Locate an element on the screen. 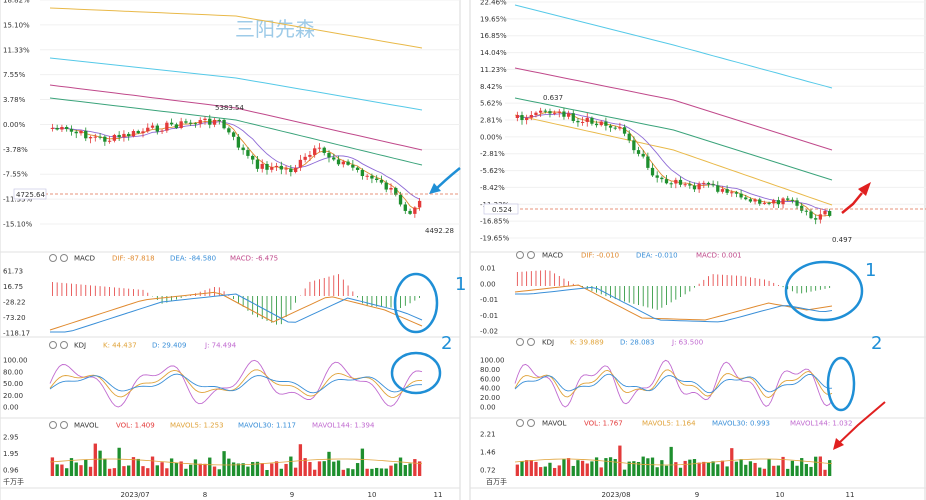 This screenshot has height=500, width=926. kdj-name: KDJ is located at coordinates (548, 343).